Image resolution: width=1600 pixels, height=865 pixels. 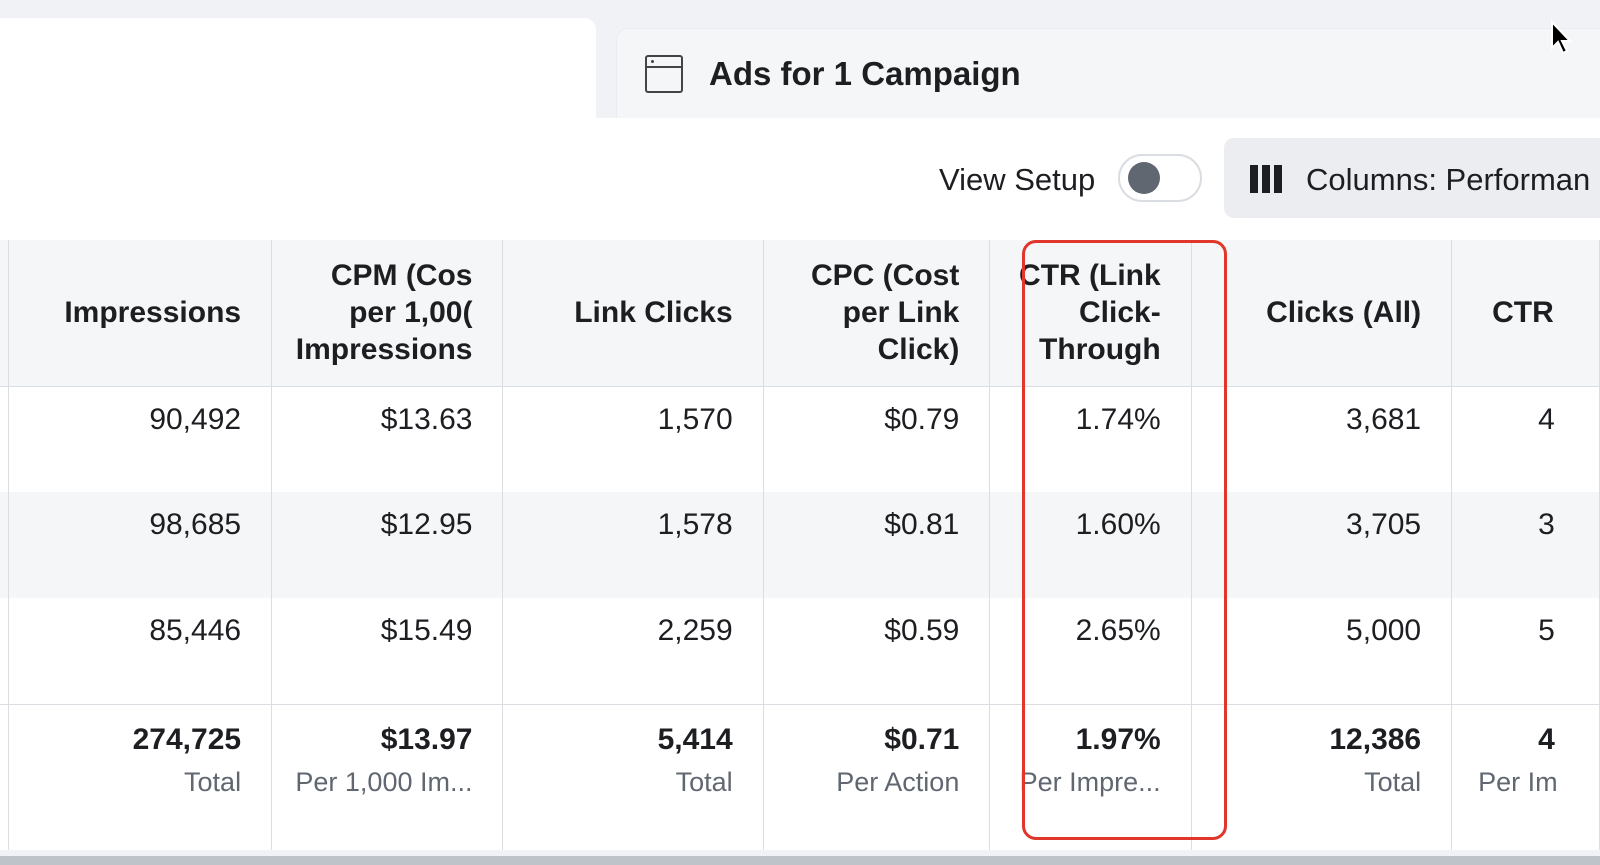 What do you see at coordinates (885, 276) in the screenshot?
I see `header-line: CPC (Cost` at bounding box center [885, 276].